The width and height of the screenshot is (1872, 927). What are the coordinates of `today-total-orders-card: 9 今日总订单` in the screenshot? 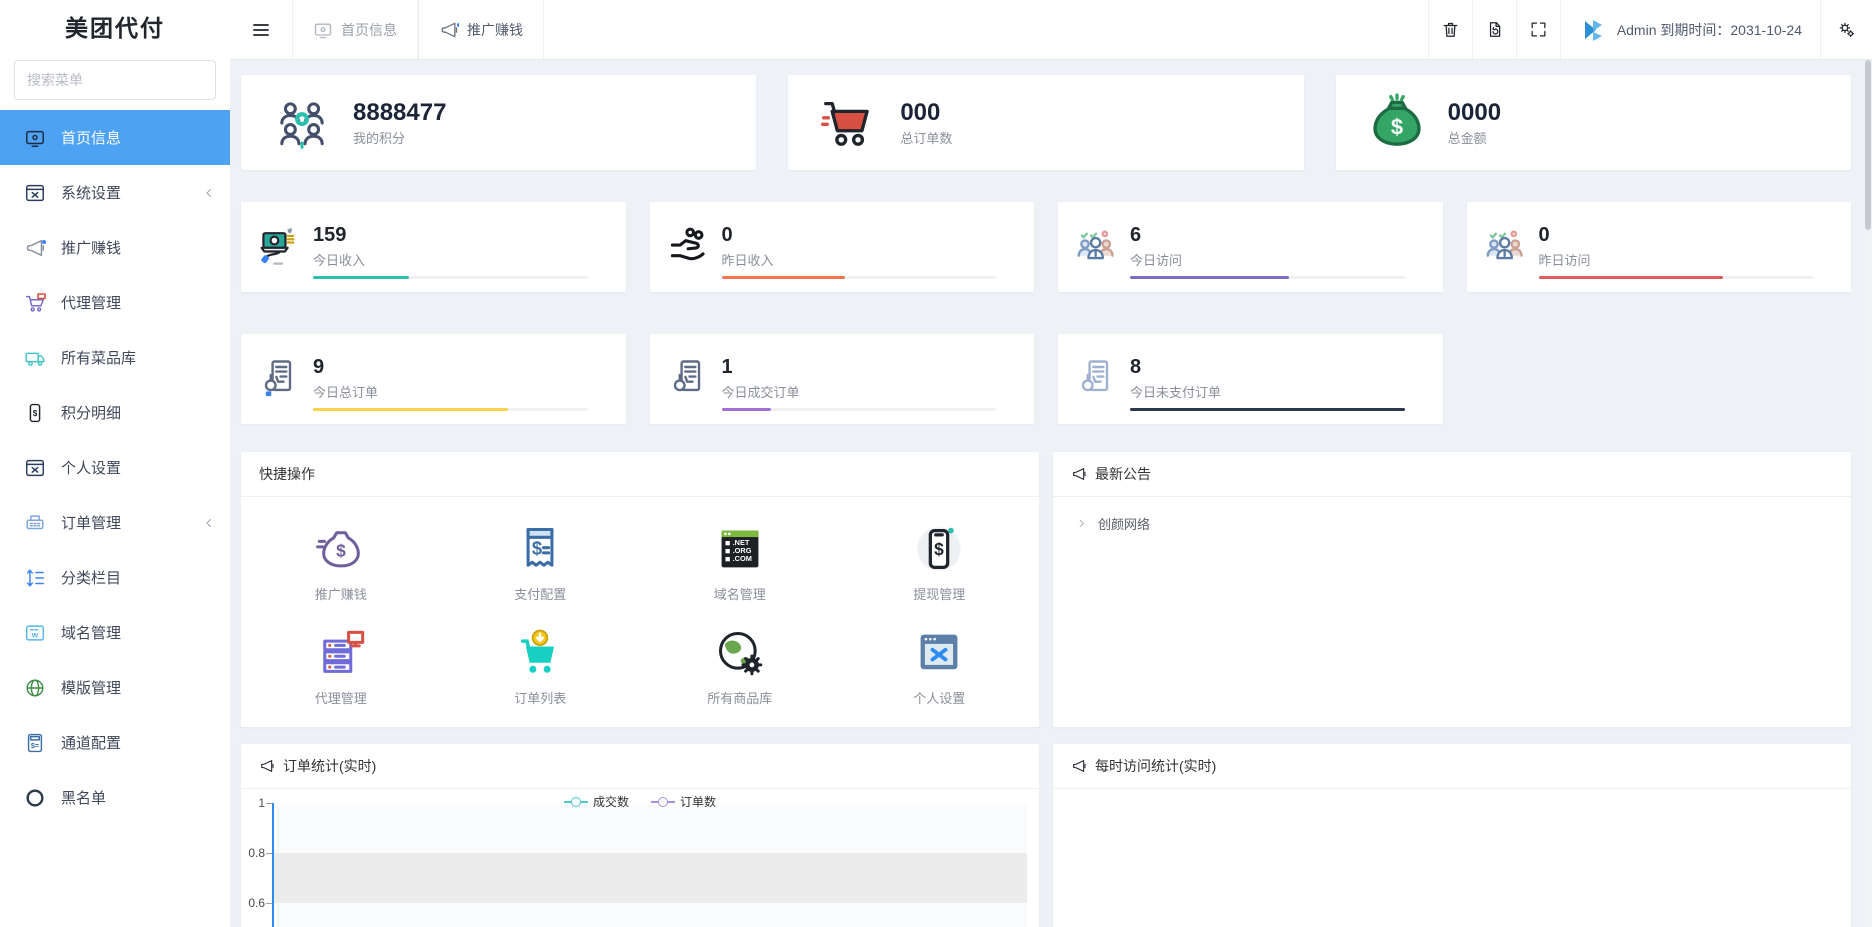 It's located at (433, 379).